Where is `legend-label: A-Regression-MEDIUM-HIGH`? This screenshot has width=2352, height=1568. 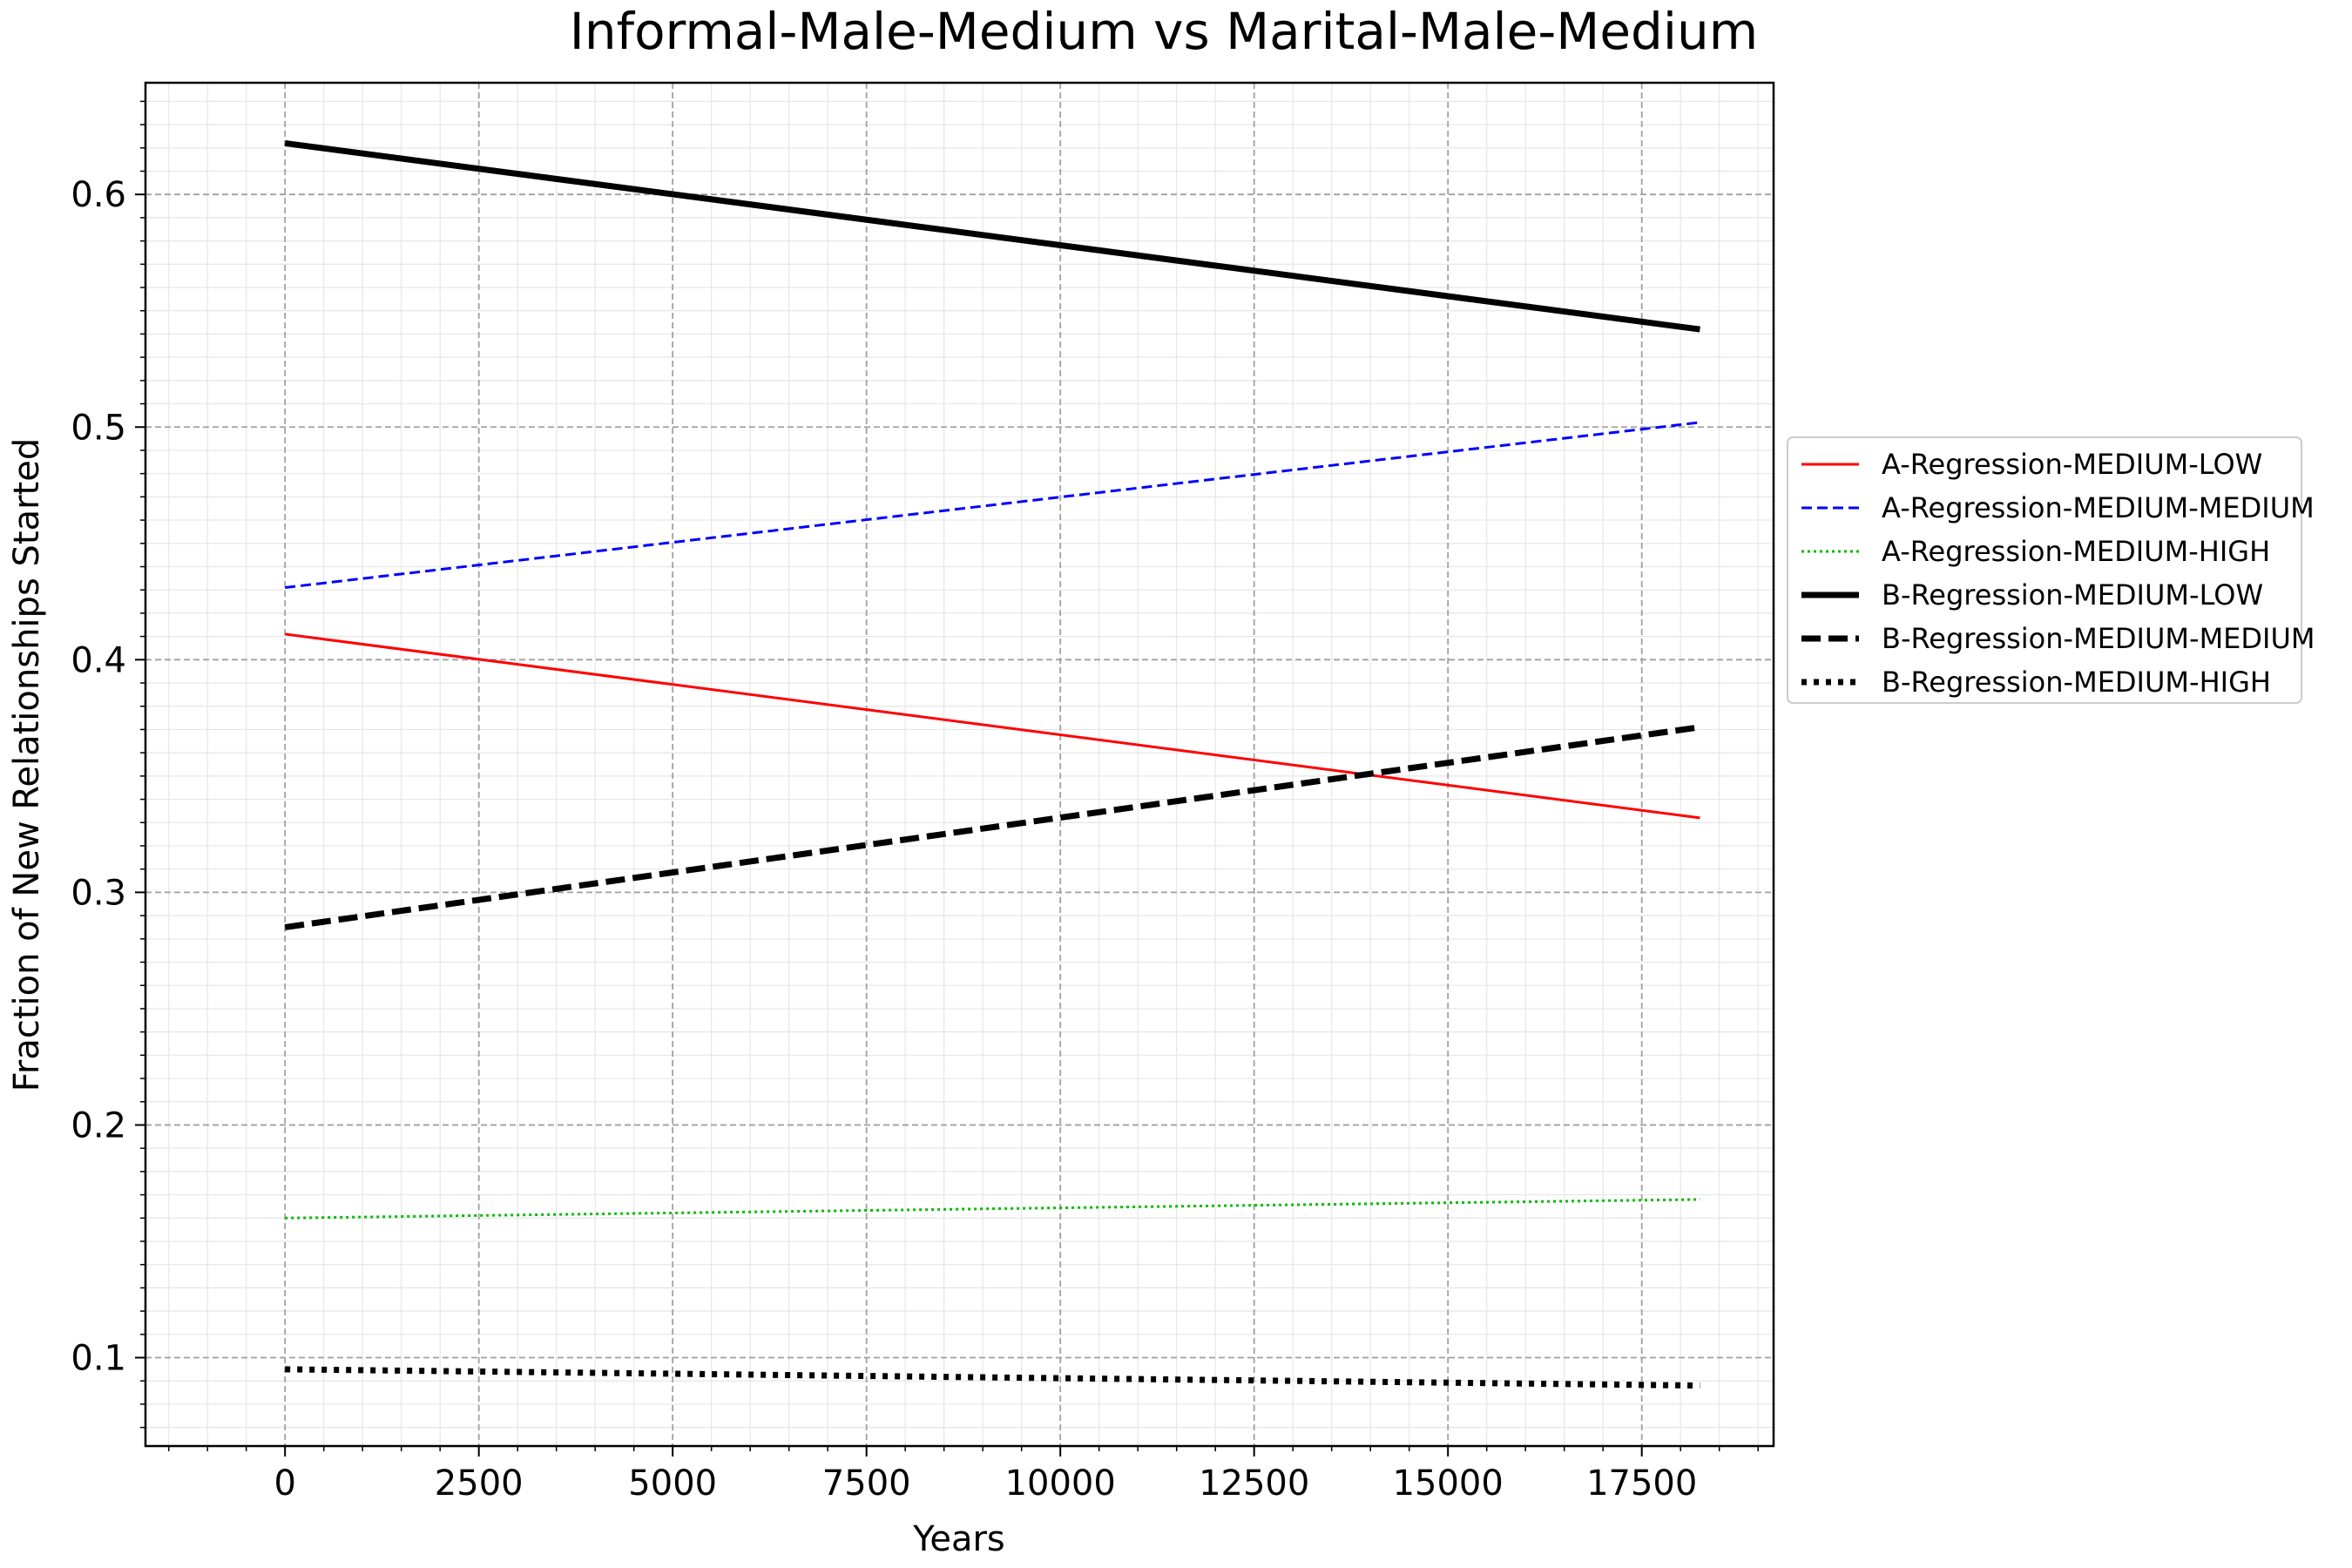 legend-label: A-Regression-MEDIUM-HIGH is located at coordinates (2076, 551).